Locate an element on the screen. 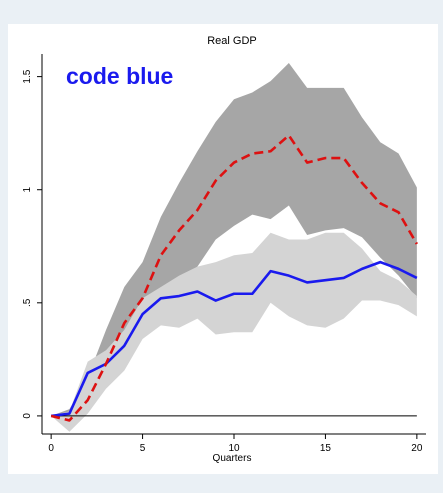 The height and width of the screenshot is (493, 443). y-tick-label: 1 is located at coordinates (27, 189).